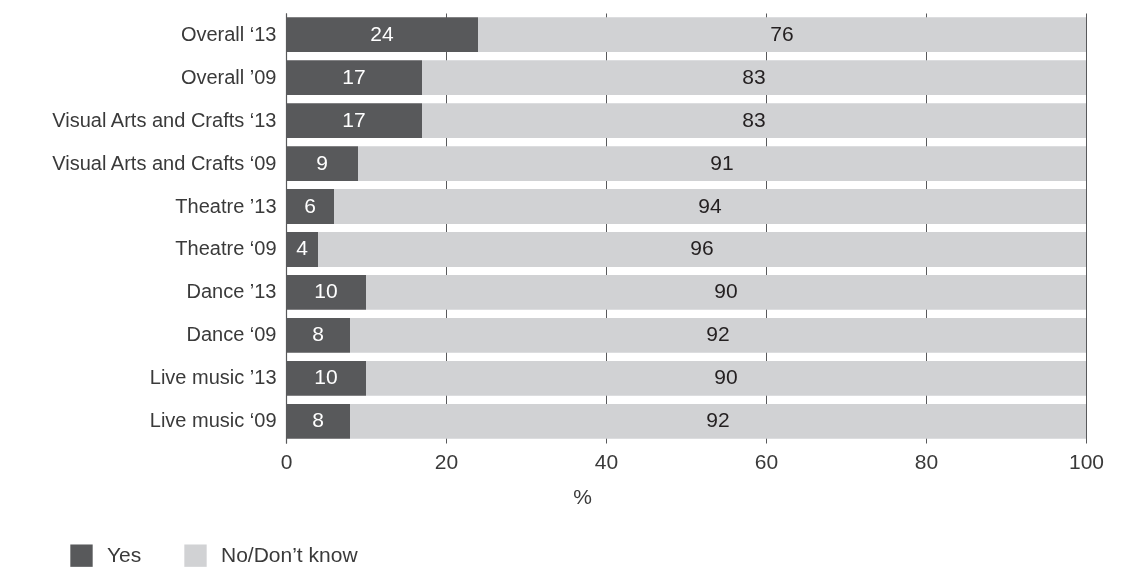 Image resolution: width=1121 pixels, height=572 pixels. I want to click on data-label: 91, so click(722, 162).